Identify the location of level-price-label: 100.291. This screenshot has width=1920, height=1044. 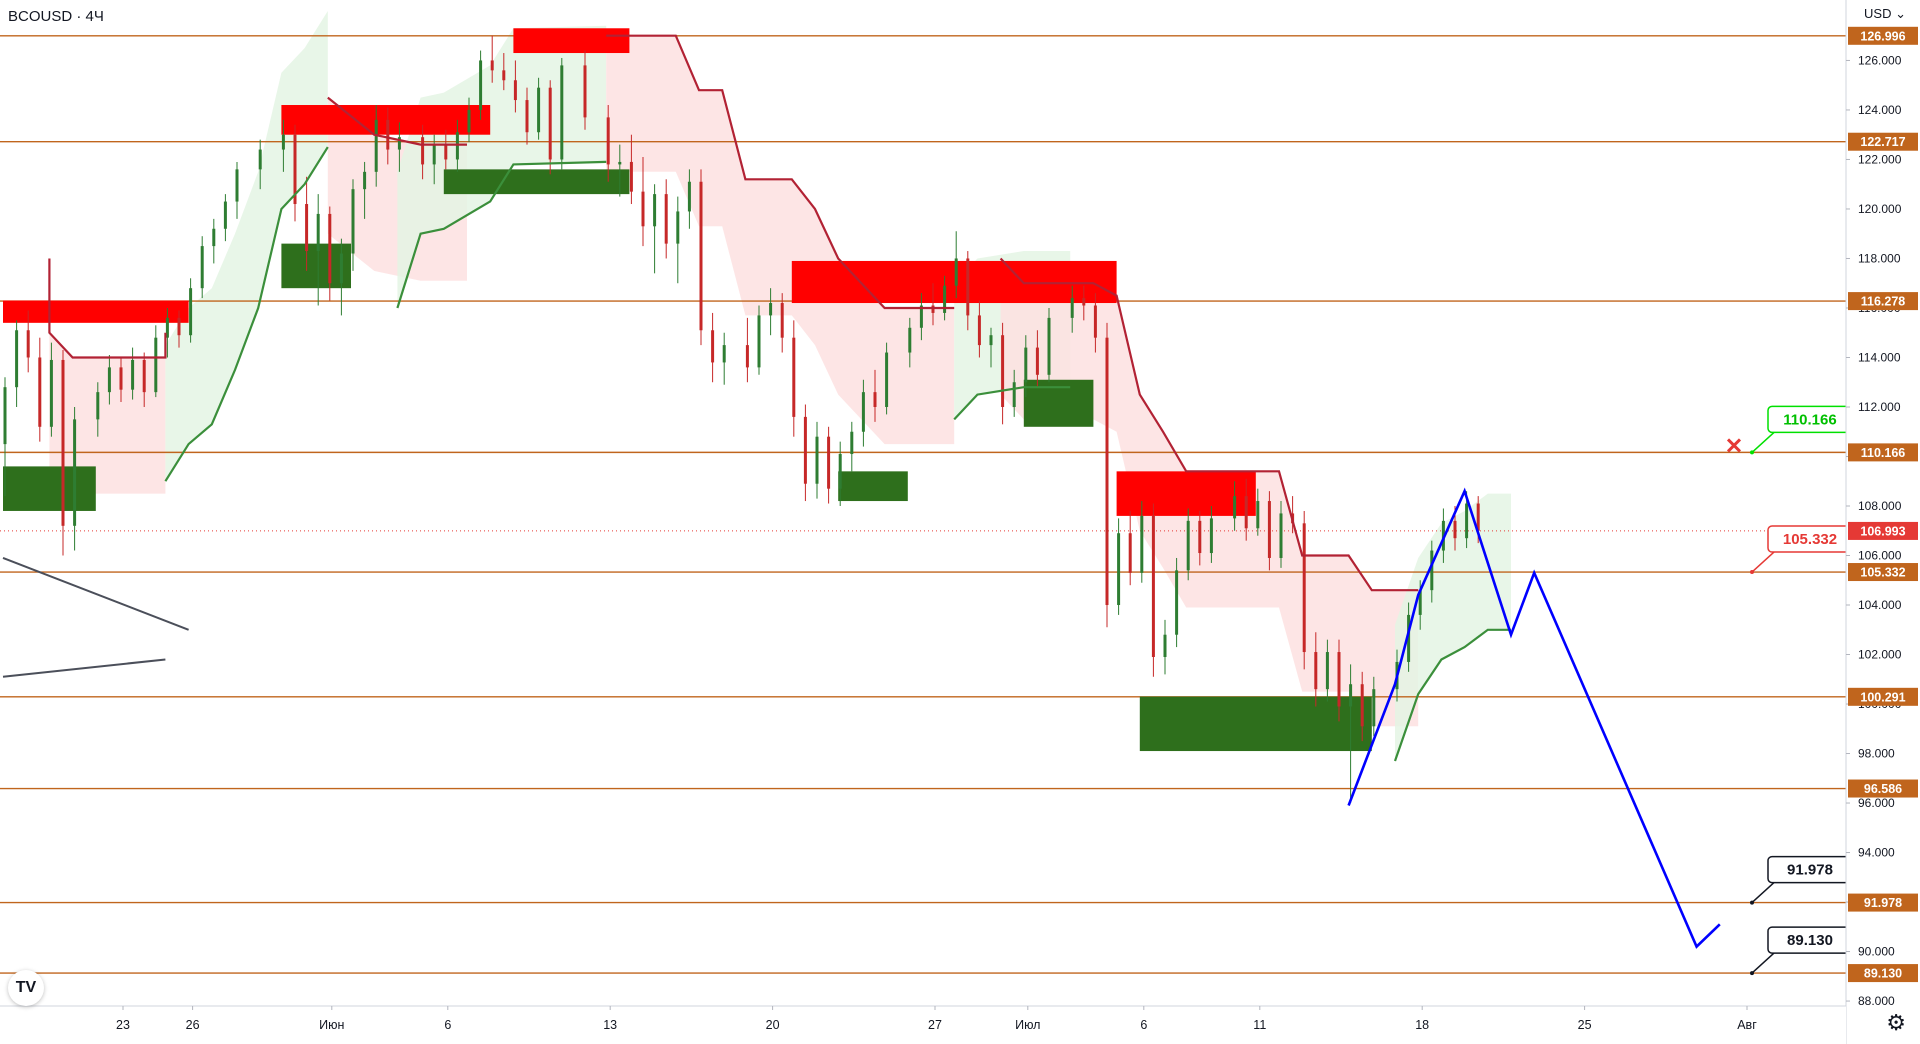
(1882, 697).